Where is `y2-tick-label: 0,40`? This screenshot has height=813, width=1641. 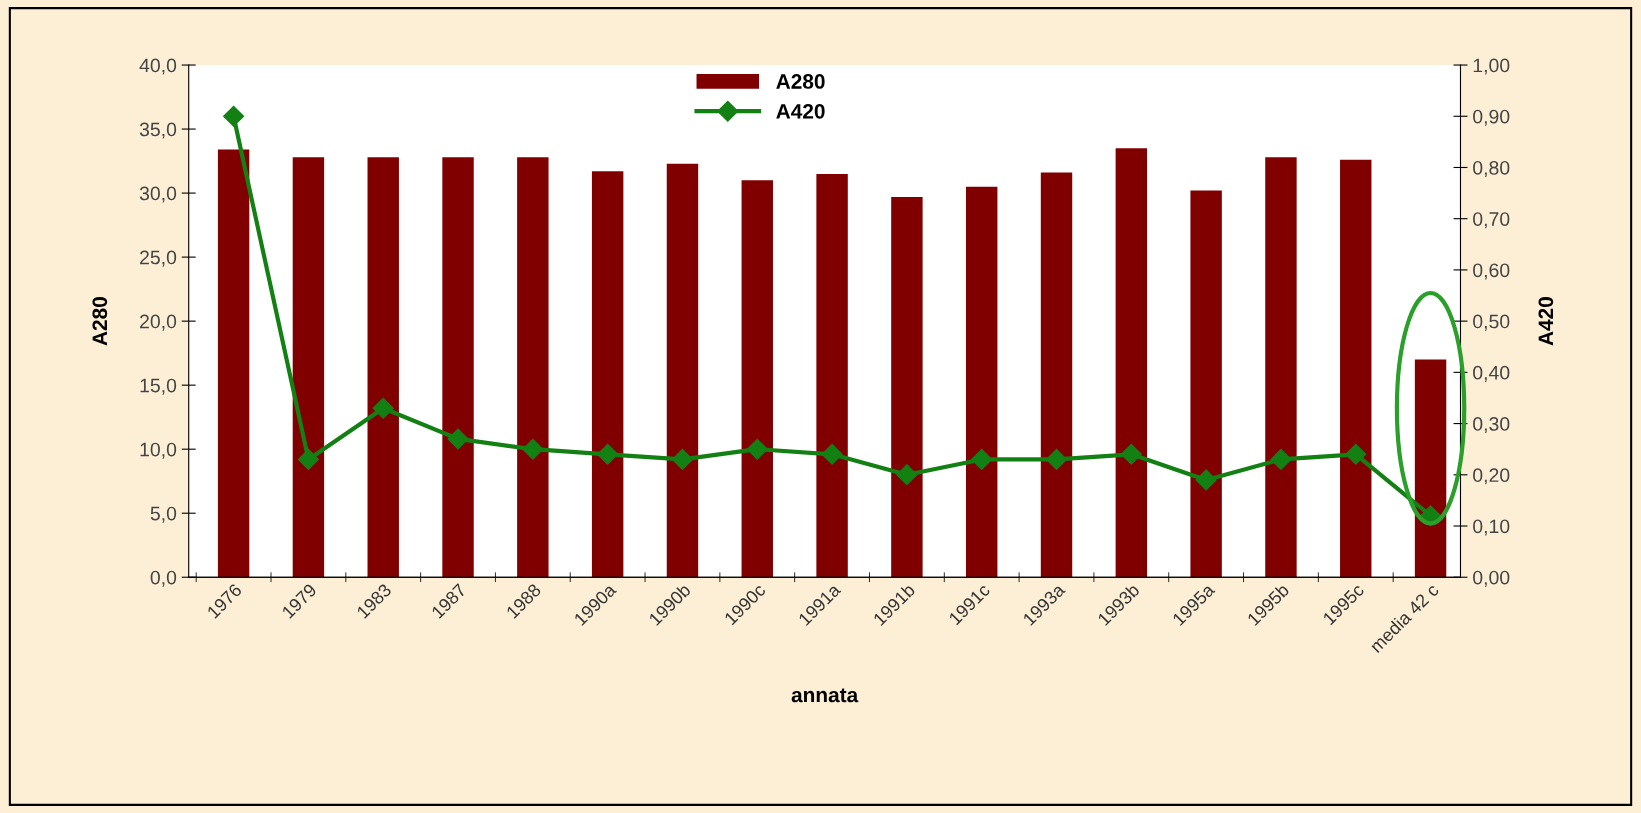
y2-tick-label: 0,40 is located at coordinates (1491, 373).